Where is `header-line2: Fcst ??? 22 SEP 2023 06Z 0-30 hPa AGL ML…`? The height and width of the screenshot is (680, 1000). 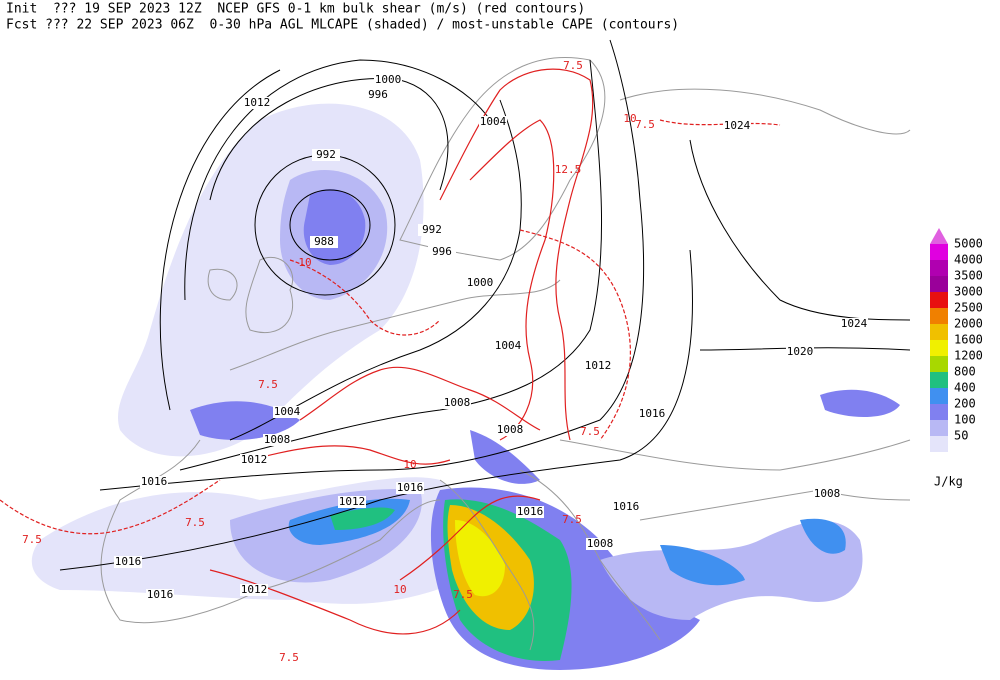 header-line2: Fcst ??? 22 SEP 2023 06Z 0-30 hPa AGL ML… is located at coordinates (342, 25).